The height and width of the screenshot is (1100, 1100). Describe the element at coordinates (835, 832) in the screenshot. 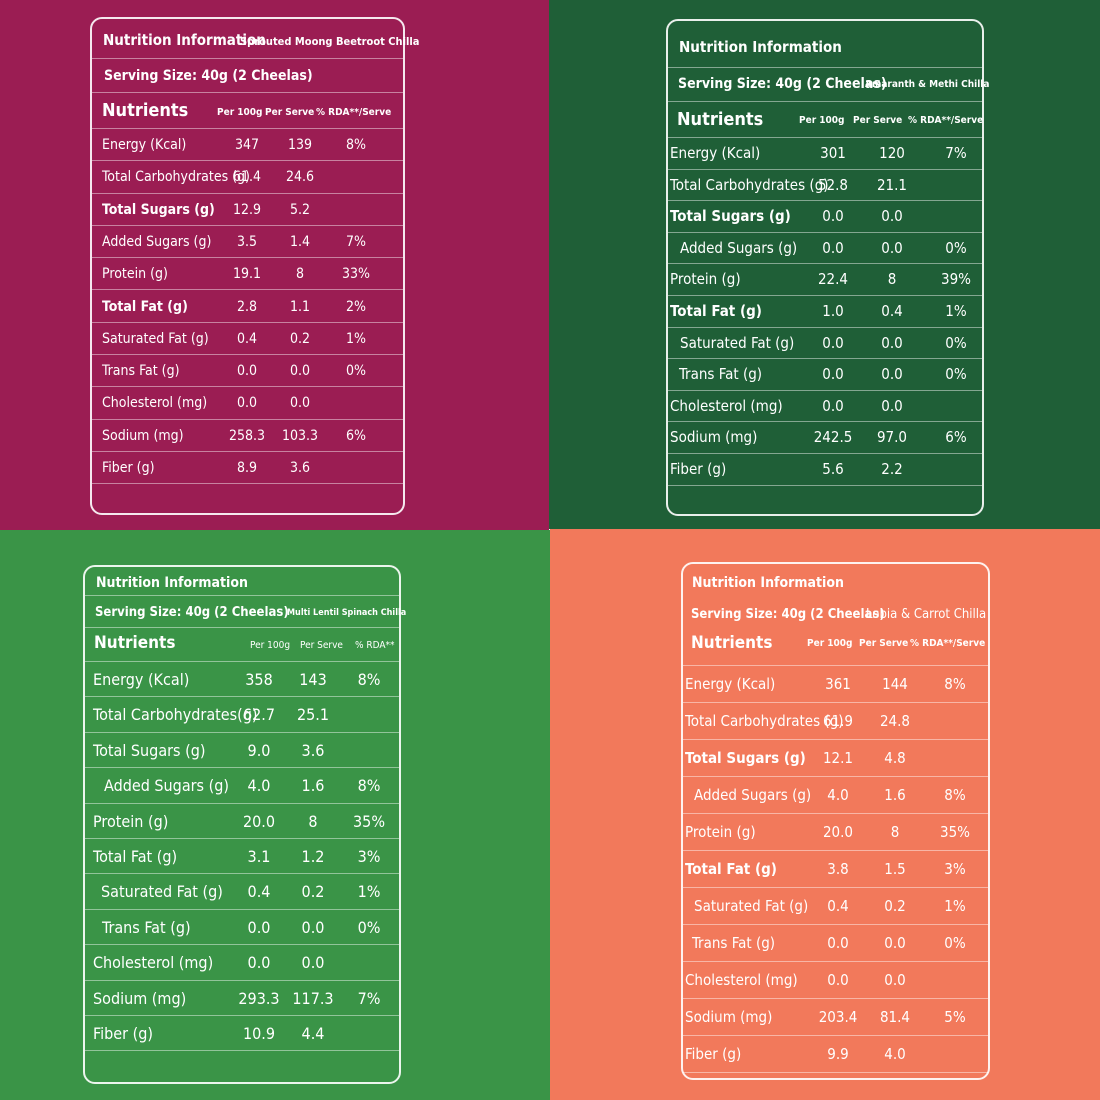

I see `nutrient-row: Protein (g) 20.0 8 35%` at that location.